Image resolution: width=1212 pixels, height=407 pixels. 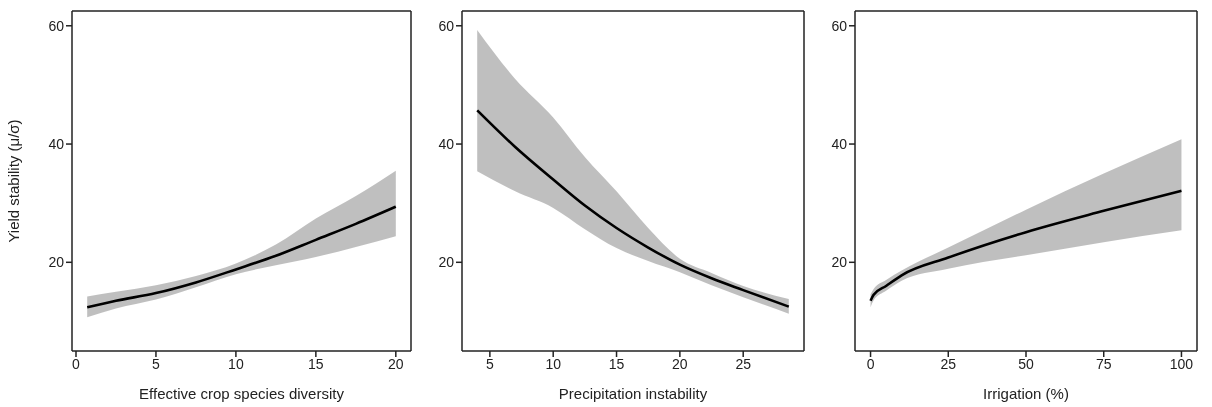 I want to click on x-axis-title: Irrigation (%), so click(x=1026, y=393).